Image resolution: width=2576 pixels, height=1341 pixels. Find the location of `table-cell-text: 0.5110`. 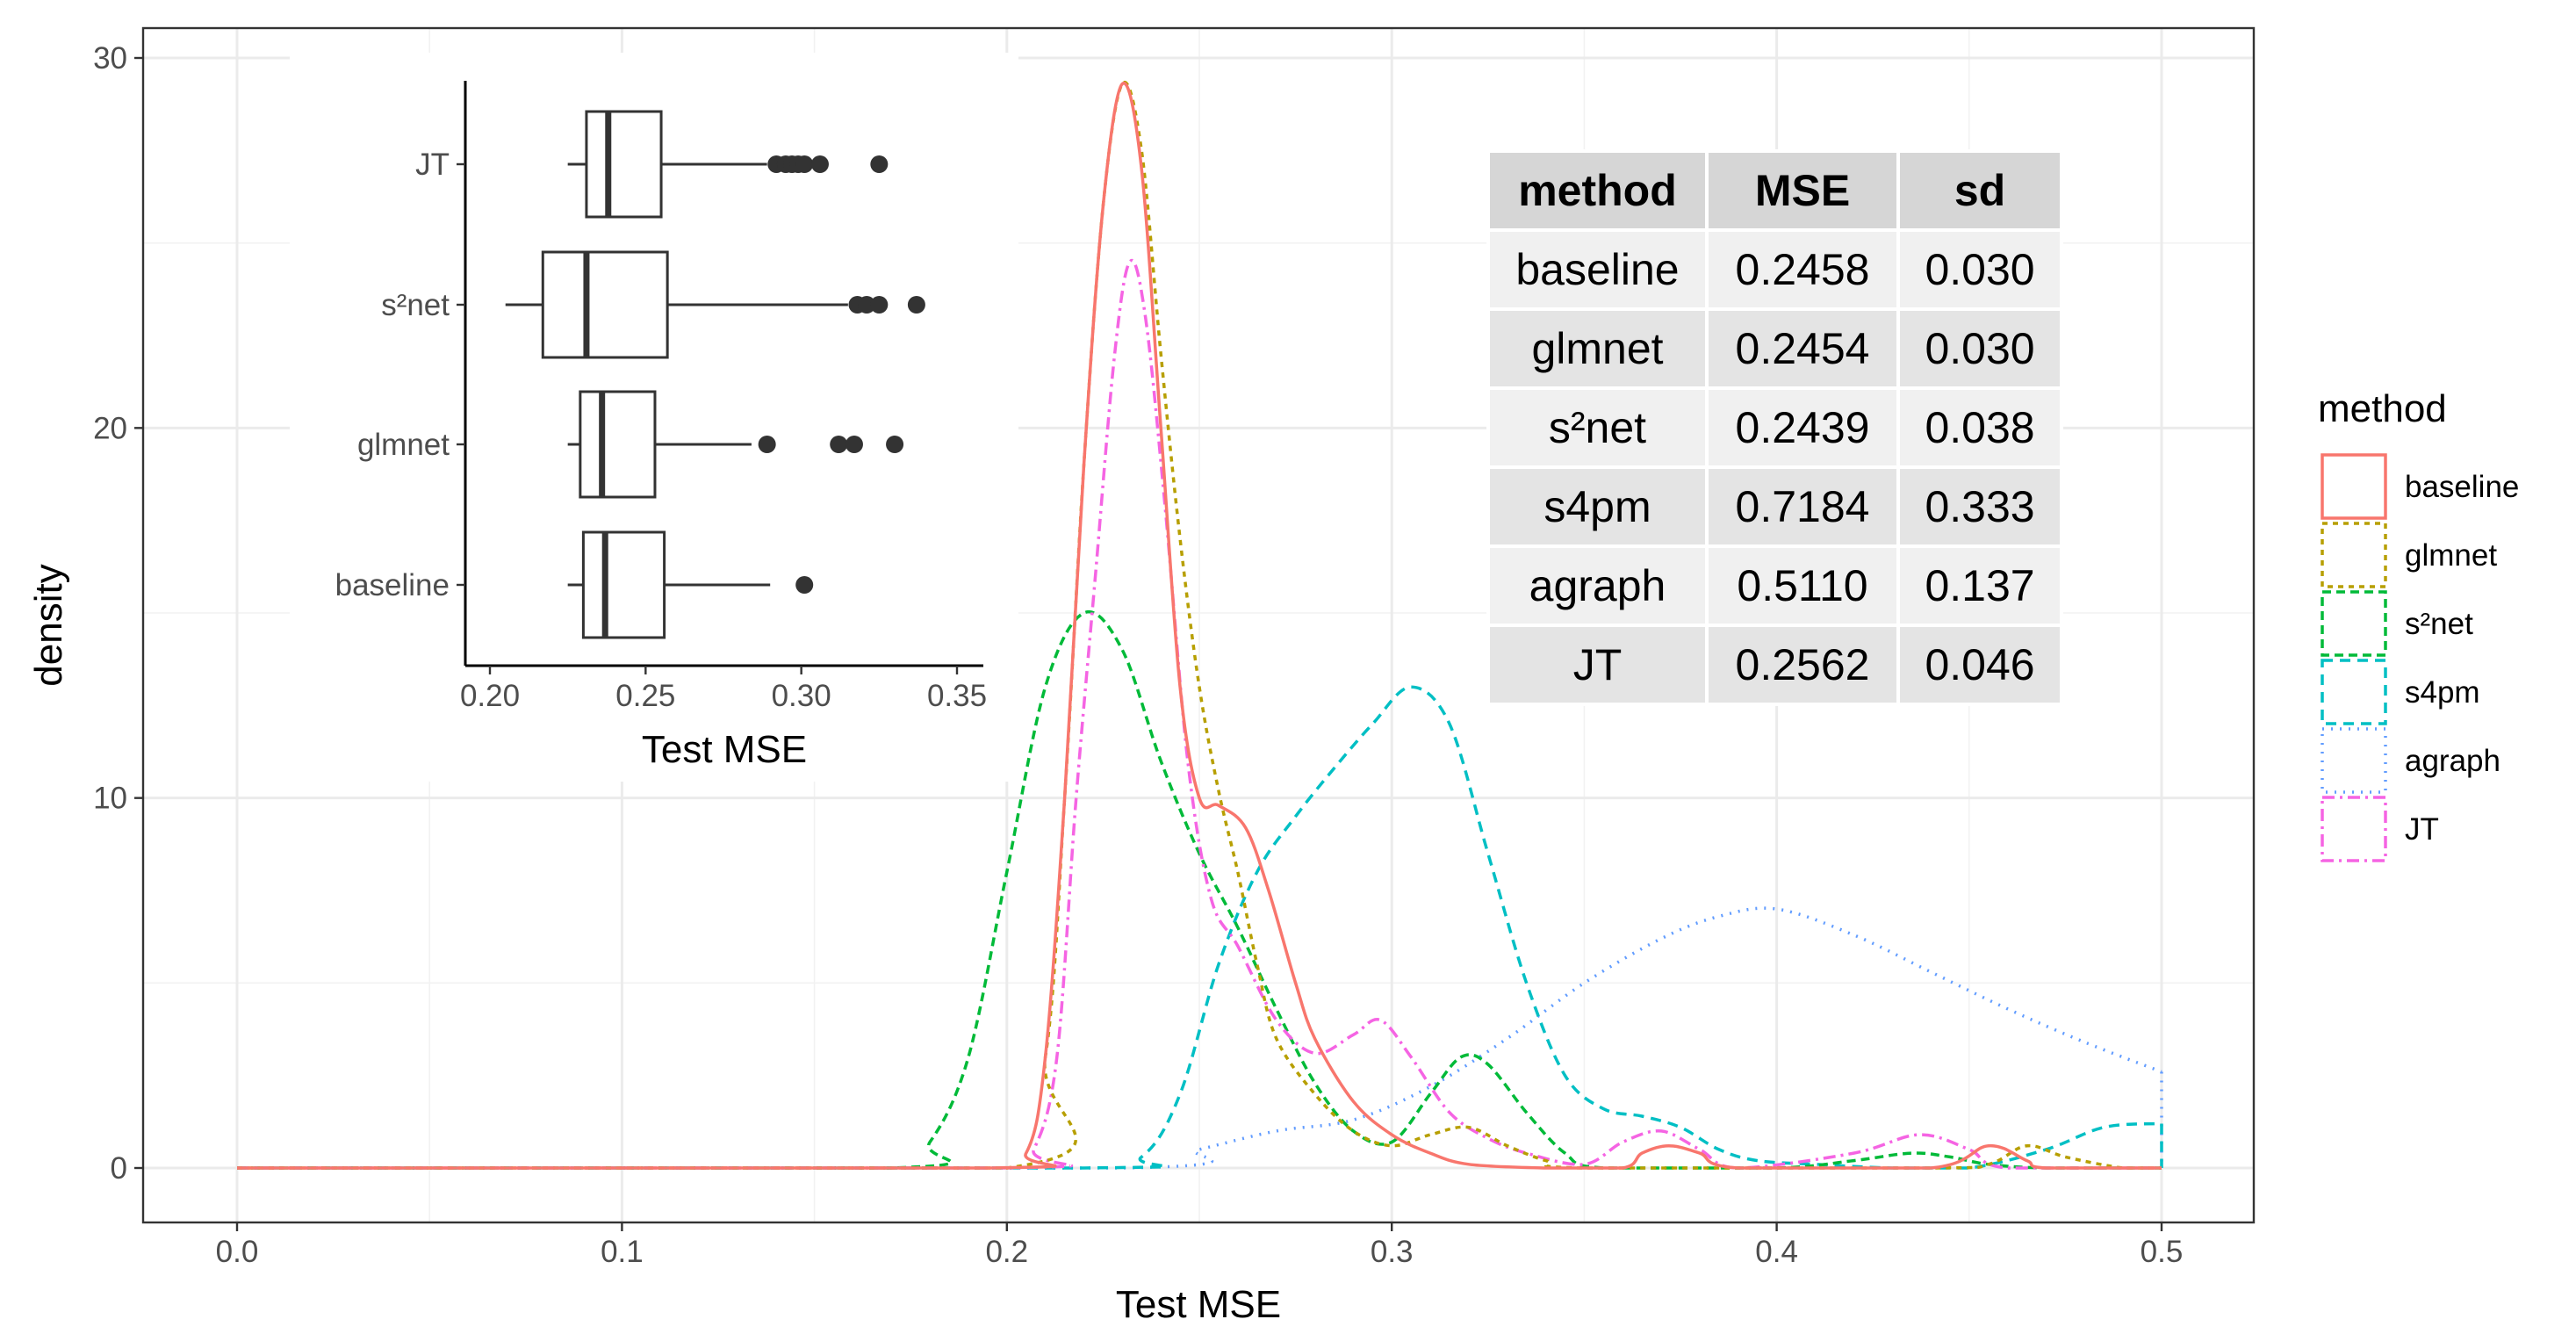

table-cell-text: 0.5110 is located at coordinates (1802, 586).